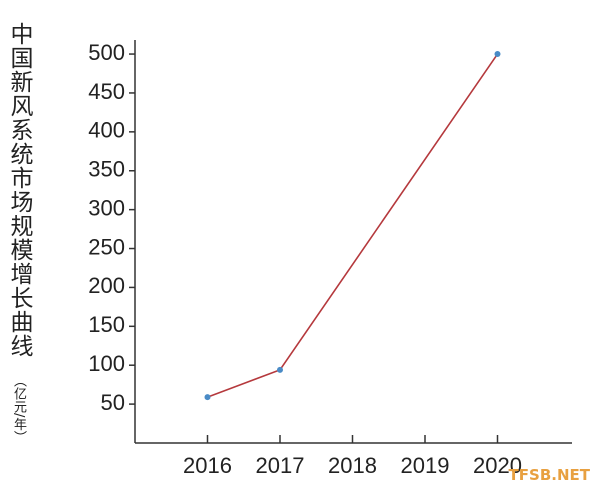 The height and width of the screenshot is (494, 600). What do you see at coordinates (352, 465) in the screenshot?
I see `x-tick-label: 2018` at bounding box center [352, 465].